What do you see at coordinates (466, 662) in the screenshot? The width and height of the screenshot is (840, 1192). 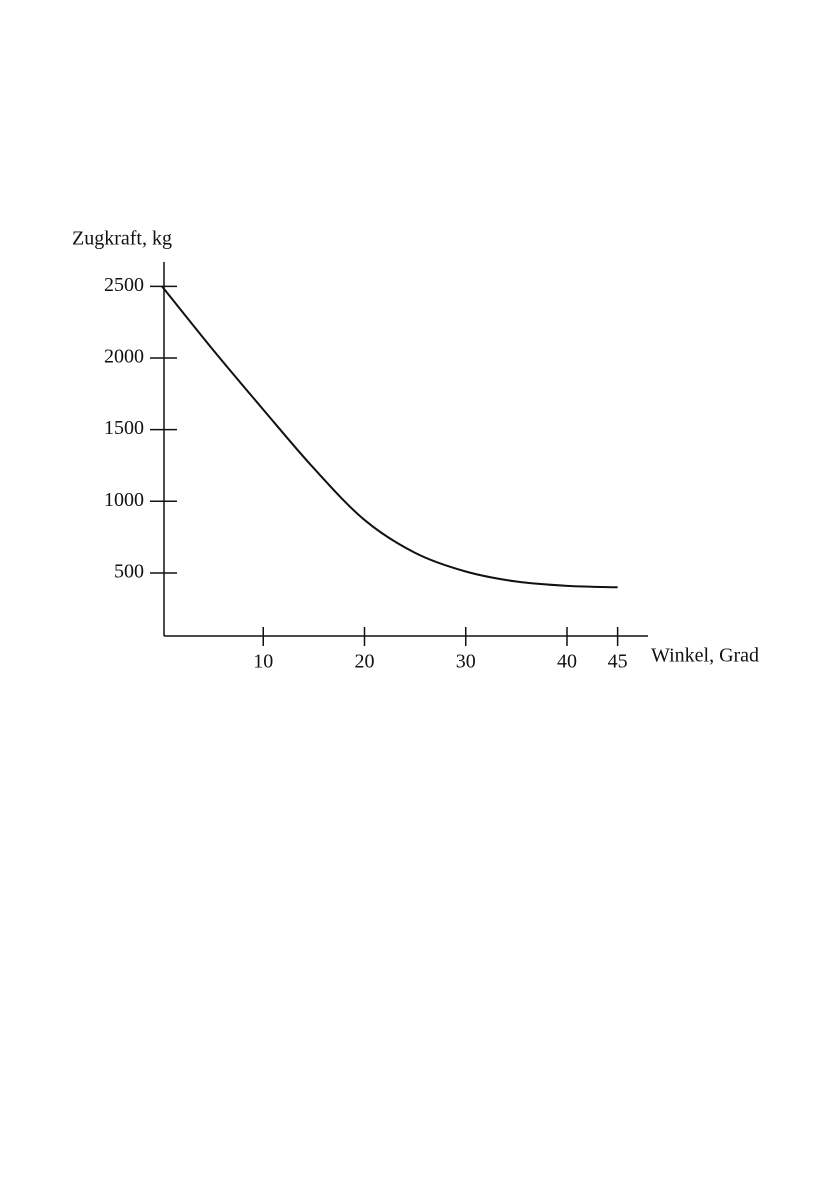 I see `x-tick-label: 30` at bounding box center [466, 662].